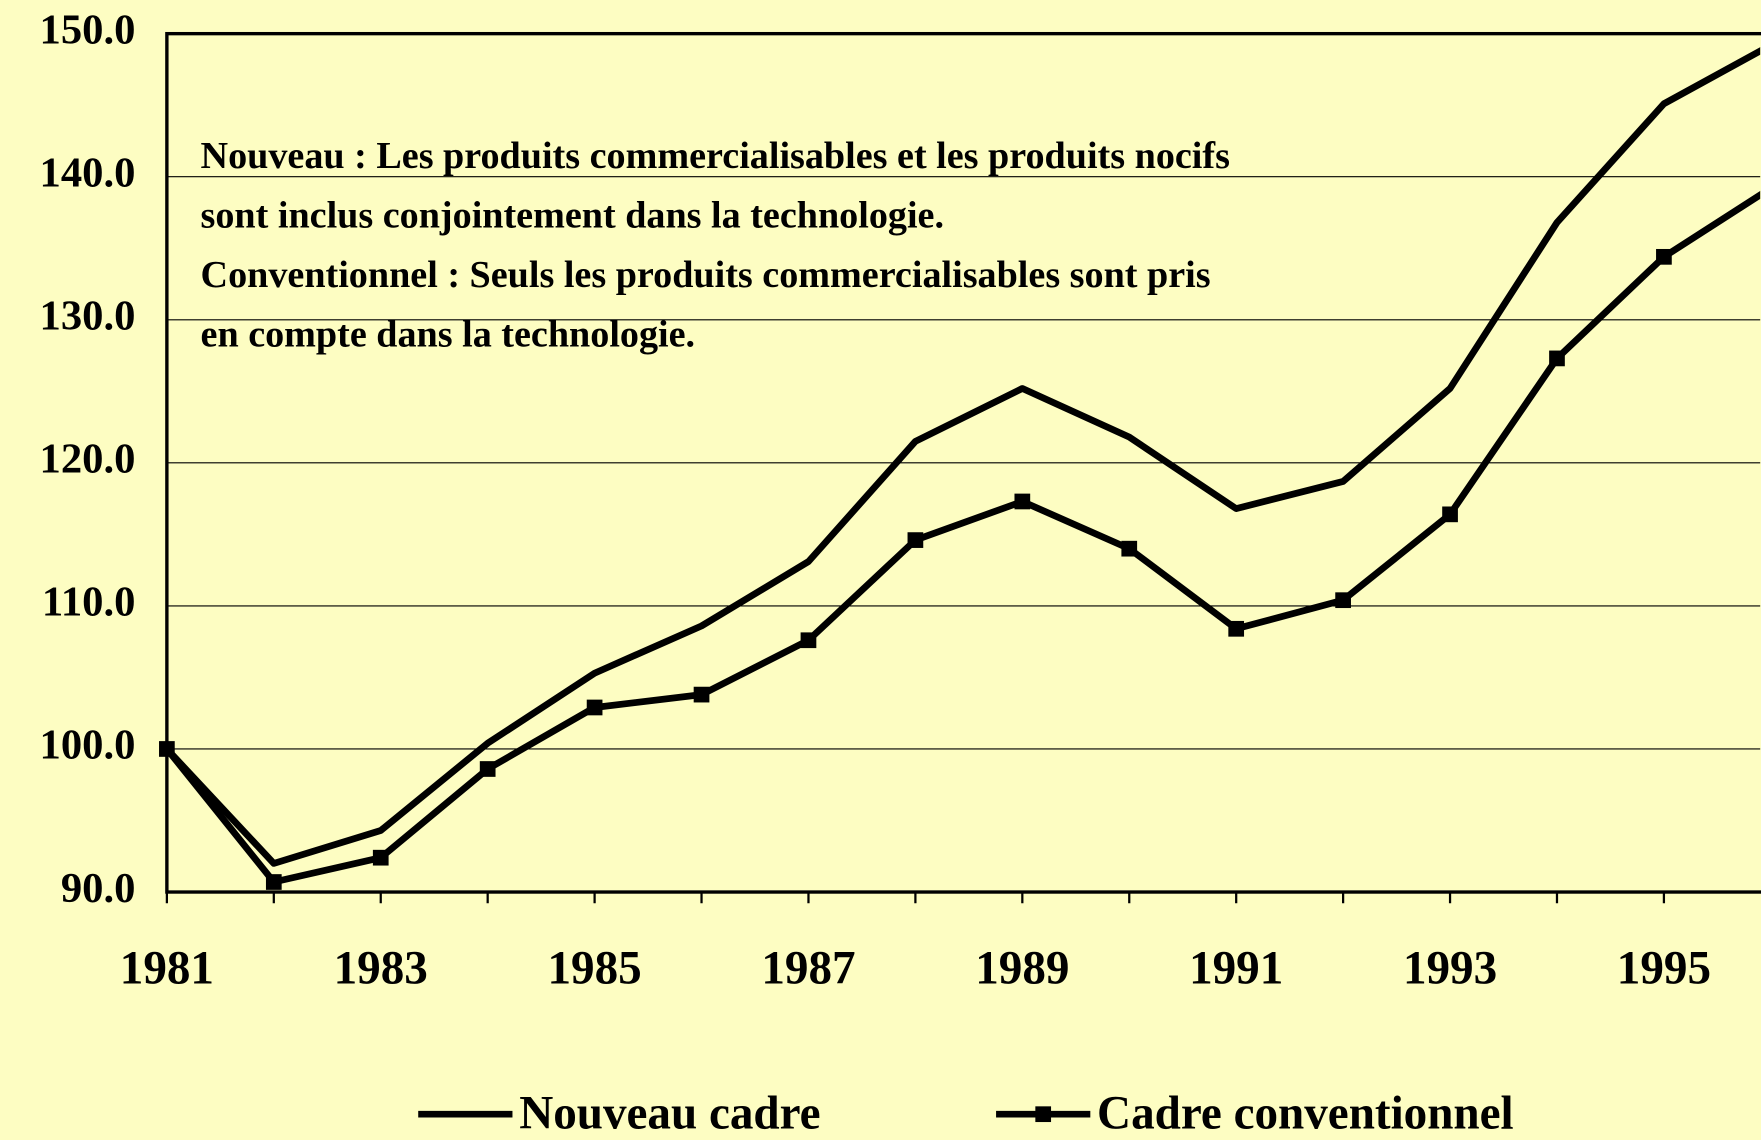 This screenshot has height=1140, width=1761. What do you see at coordinates (966, 1113) in the screenshot?
I see `legend: Nouveau cadre Cadre conventionnel` at bounding box center [966, 1113].